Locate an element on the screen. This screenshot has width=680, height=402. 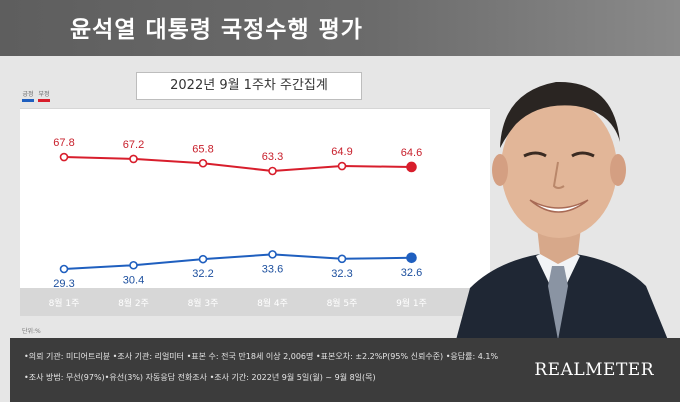
legend-item-negative: 부정 is located at coordinates (44, 95).